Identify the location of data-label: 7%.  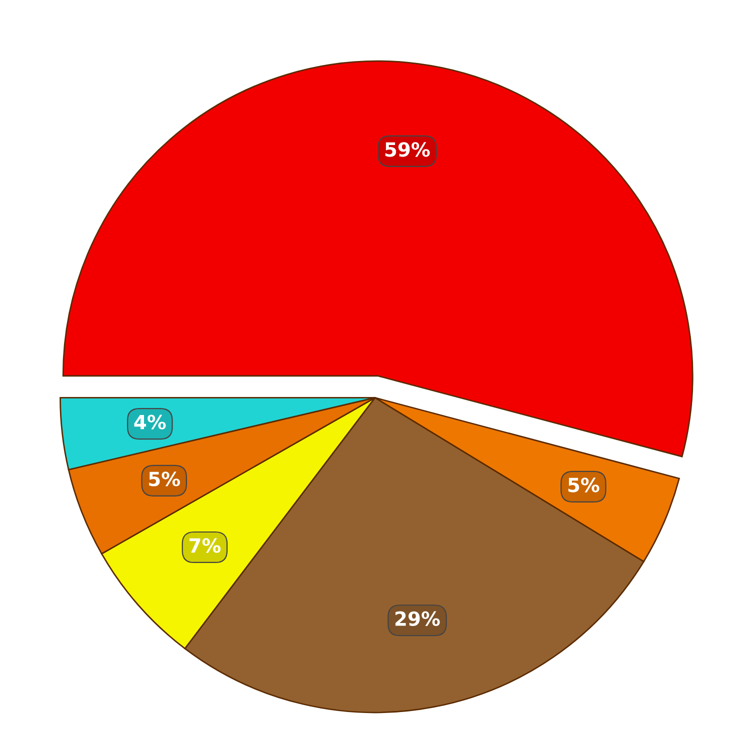
(205, 545).